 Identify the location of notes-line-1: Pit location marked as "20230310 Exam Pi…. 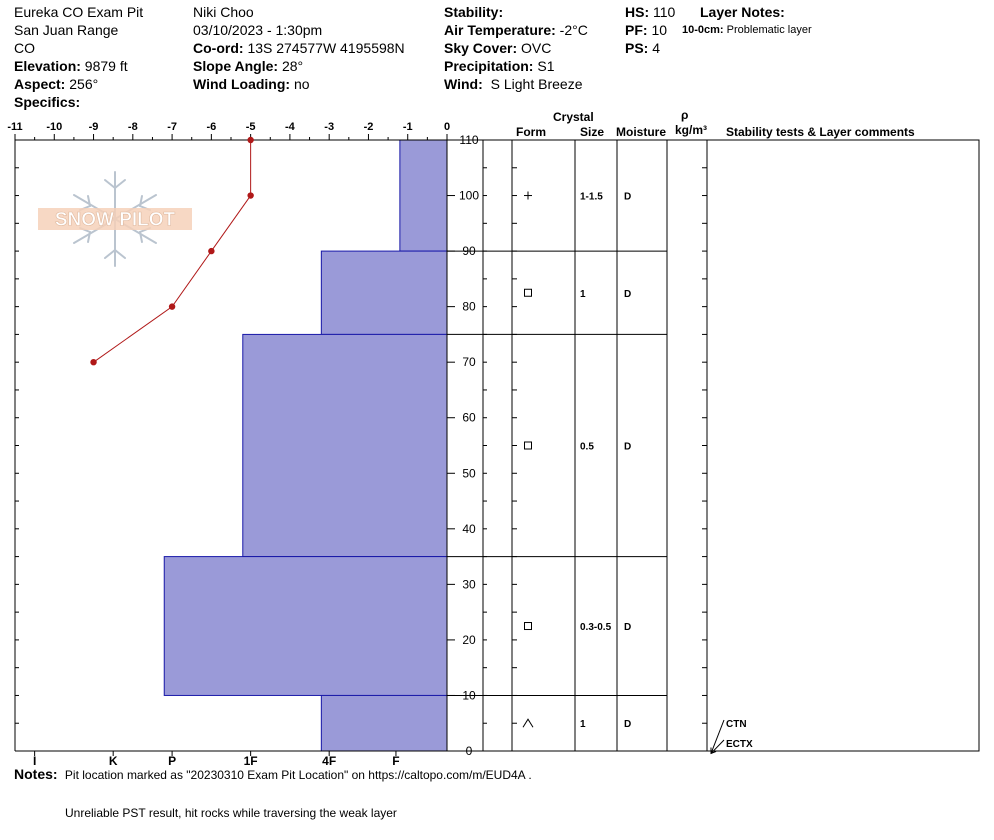
(298, 775).